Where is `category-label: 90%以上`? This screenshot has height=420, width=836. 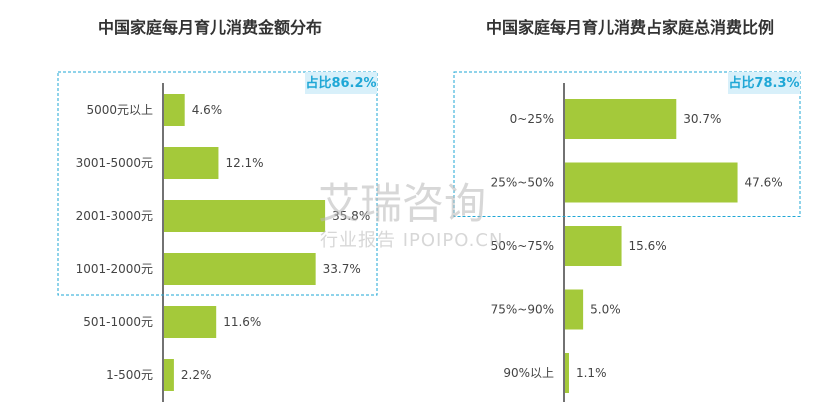
category-label: 90%以上 is located at coordinates (528, 373).